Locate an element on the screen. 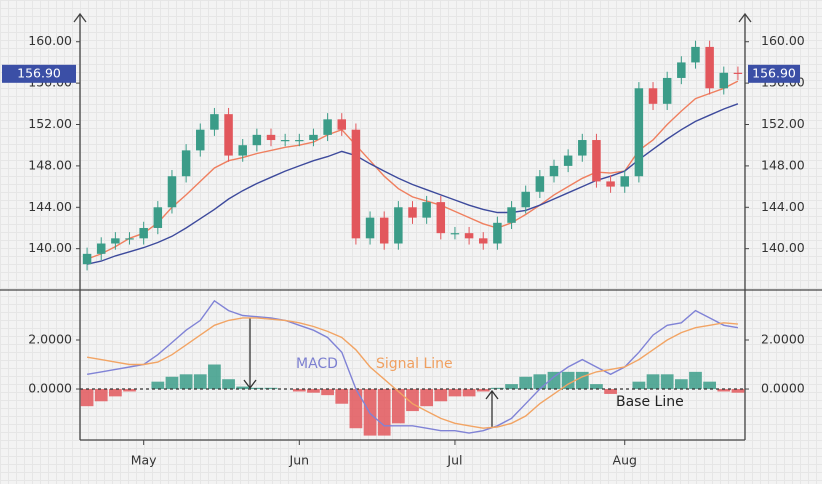 The width and height of the screenshot is (822, 484). annotation: Base Line is located at coordinates (650, 402).